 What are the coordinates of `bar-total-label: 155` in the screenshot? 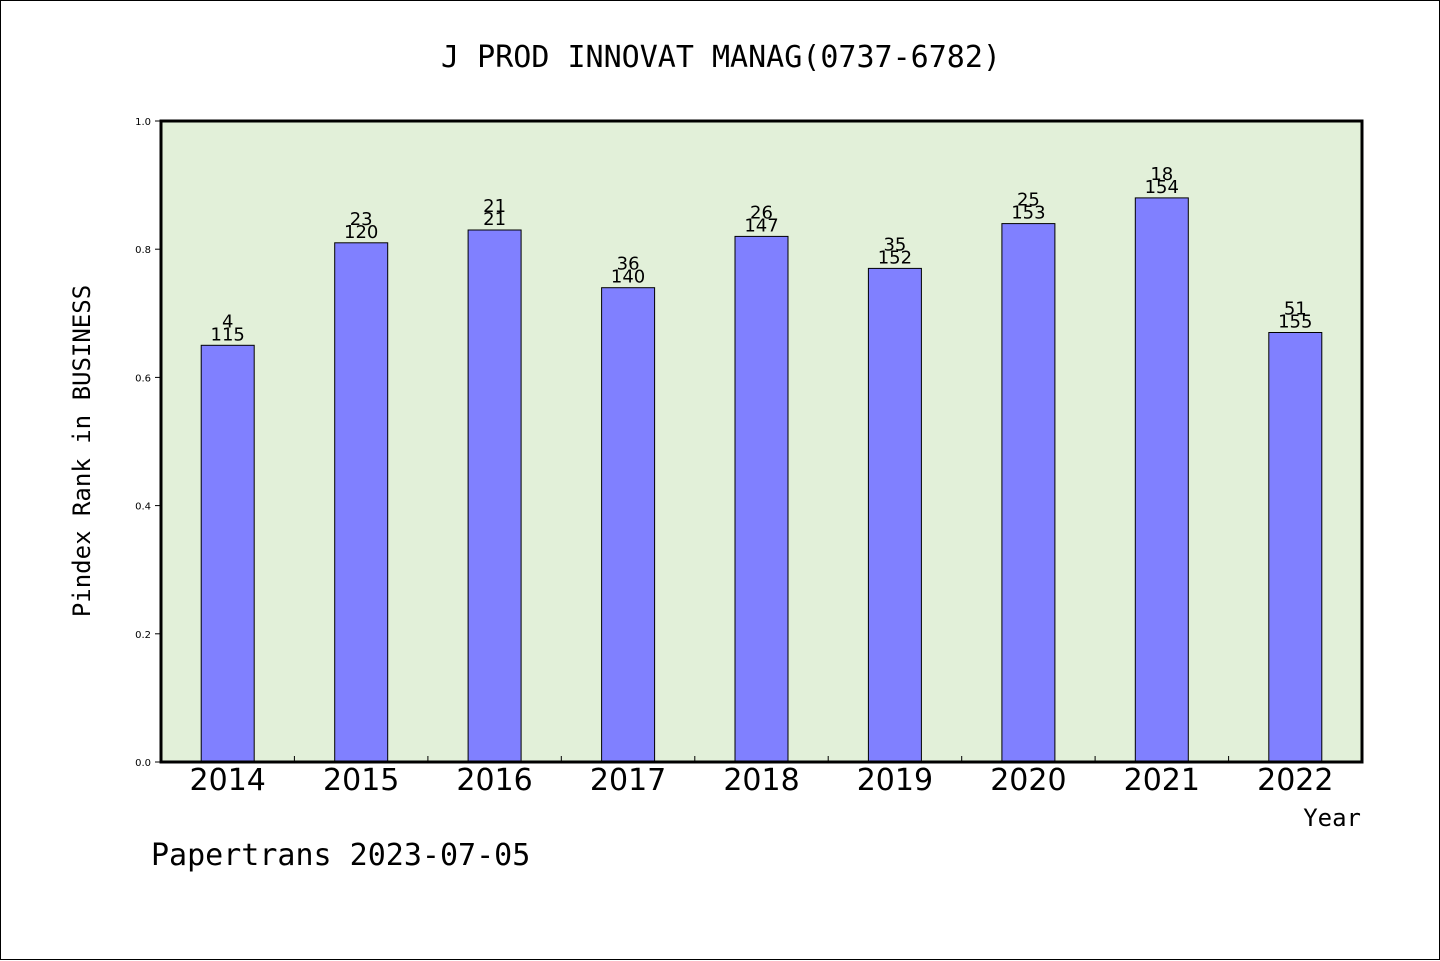 It's located at (1295, 322).